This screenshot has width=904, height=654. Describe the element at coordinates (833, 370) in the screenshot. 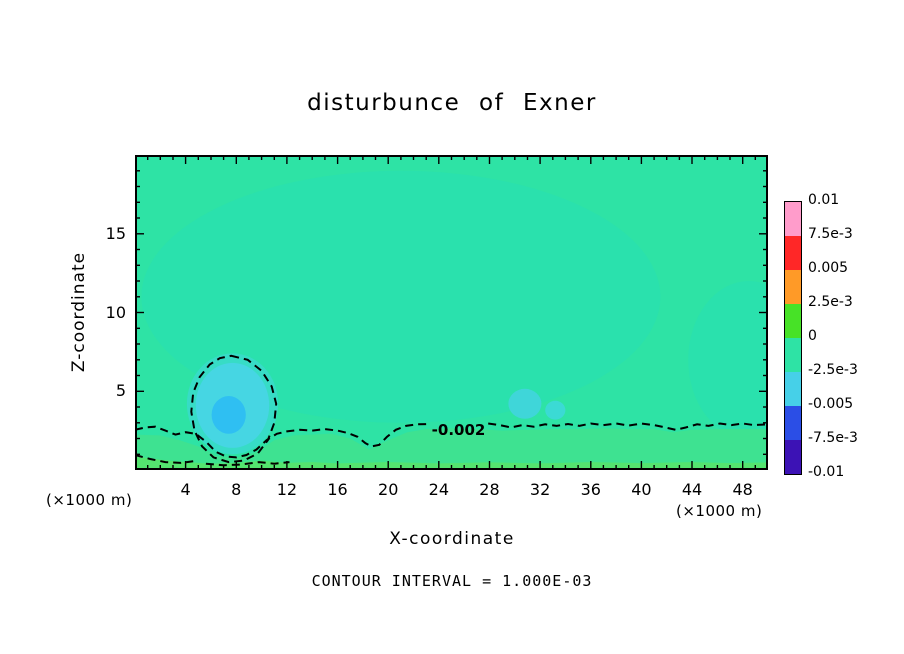

I see `colorbar-tick-label: -2.5e-3` at that location.